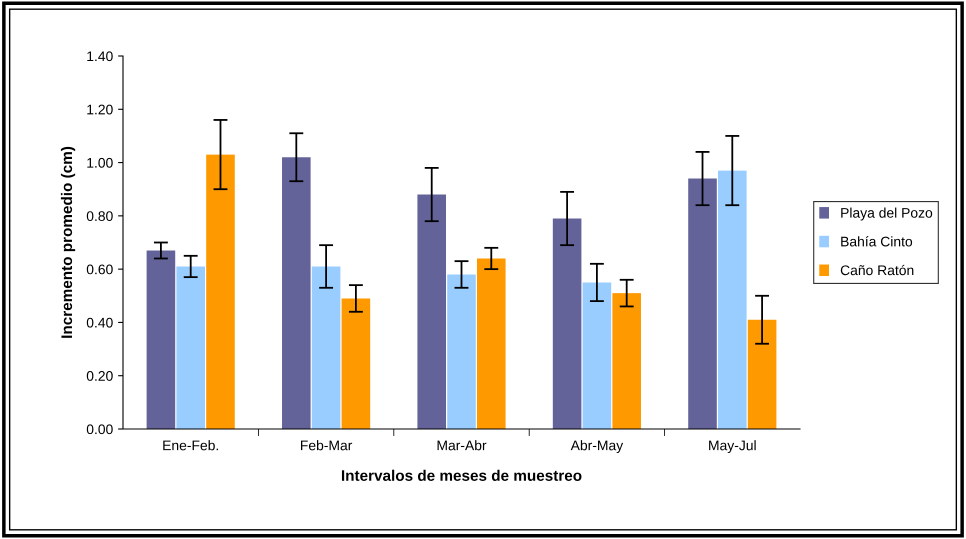 This screenshot has height=539, width=966. What do you see at coordinates (100, 163) in the screenshot?
I see `y-tick-label: 1.00` at bounding box center [100, 163].